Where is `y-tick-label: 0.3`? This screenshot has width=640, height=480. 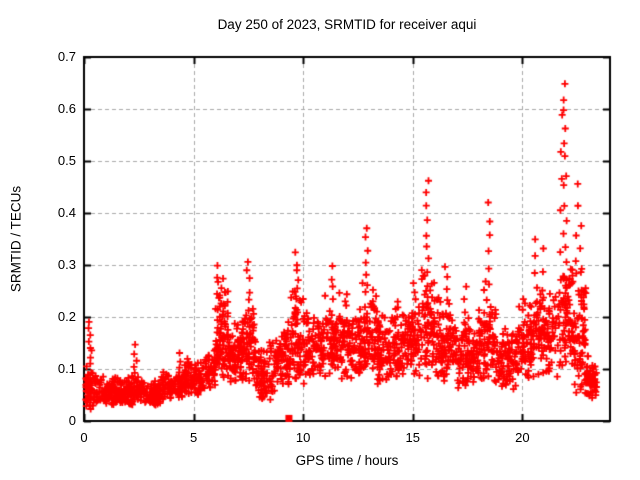
y-tick-label: 0.3 is located at coordinates (66, 264).